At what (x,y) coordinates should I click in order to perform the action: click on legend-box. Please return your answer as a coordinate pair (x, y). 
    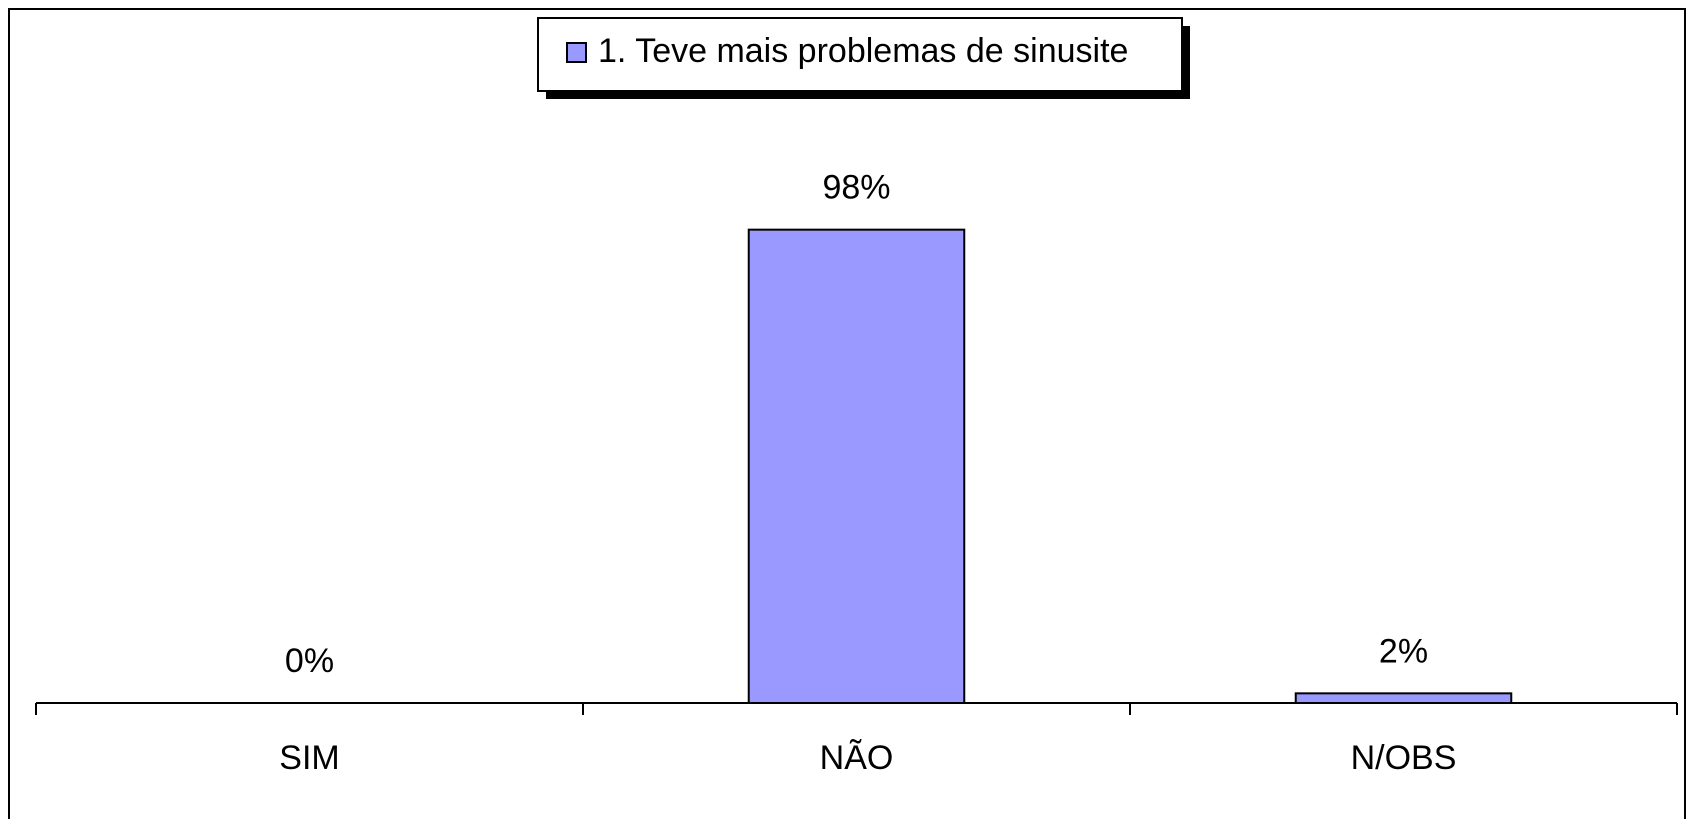
    Looking at the image, I should click on (860, 54).